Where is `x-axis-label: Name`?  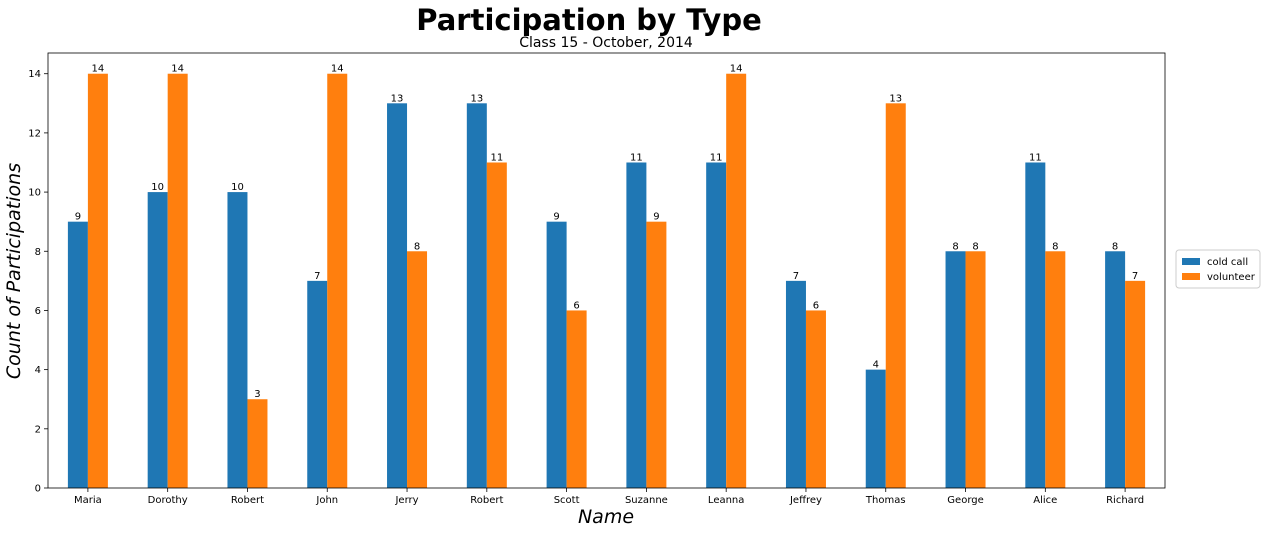
x-axis-label: Name is located at coordinates (606, 517).